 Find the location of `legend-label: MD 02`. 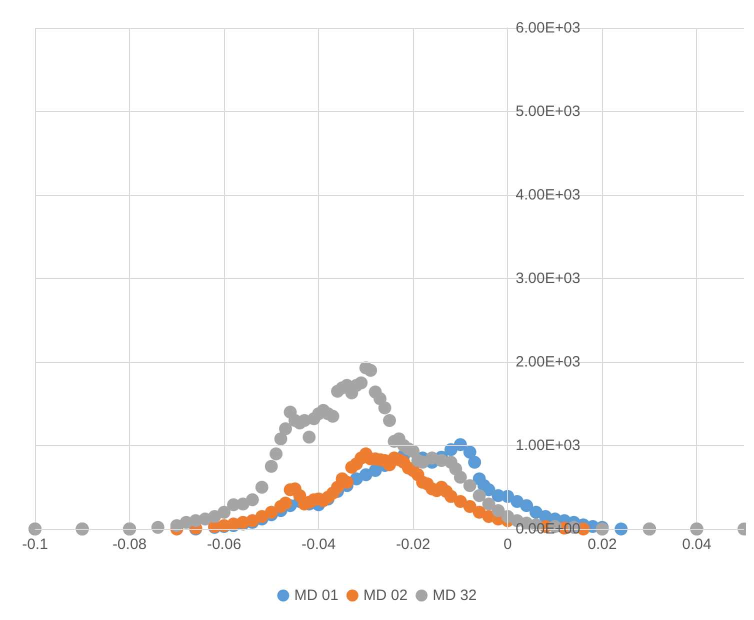

legend-label: MD 02 is located at coordinates (385, 595).